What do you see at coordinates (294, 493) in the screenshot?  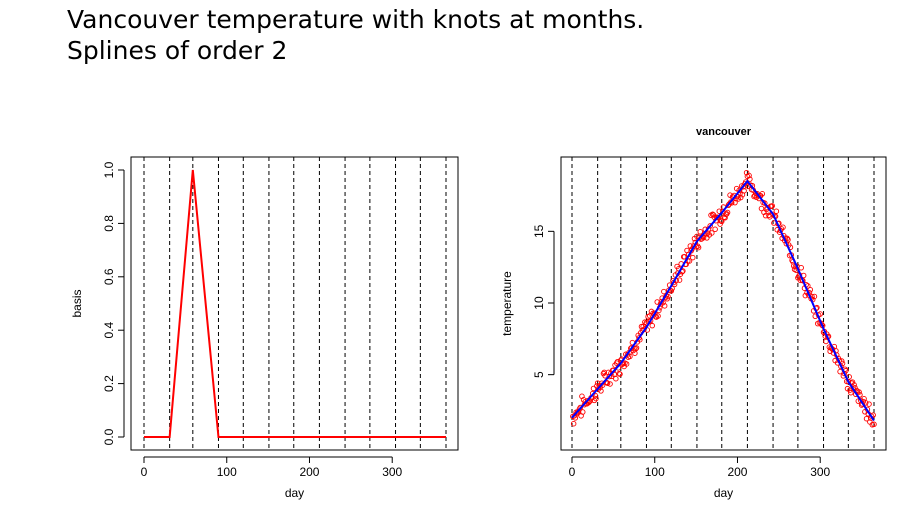 I see `basis-x-axis-label: day` at bounding box center [294, 493].